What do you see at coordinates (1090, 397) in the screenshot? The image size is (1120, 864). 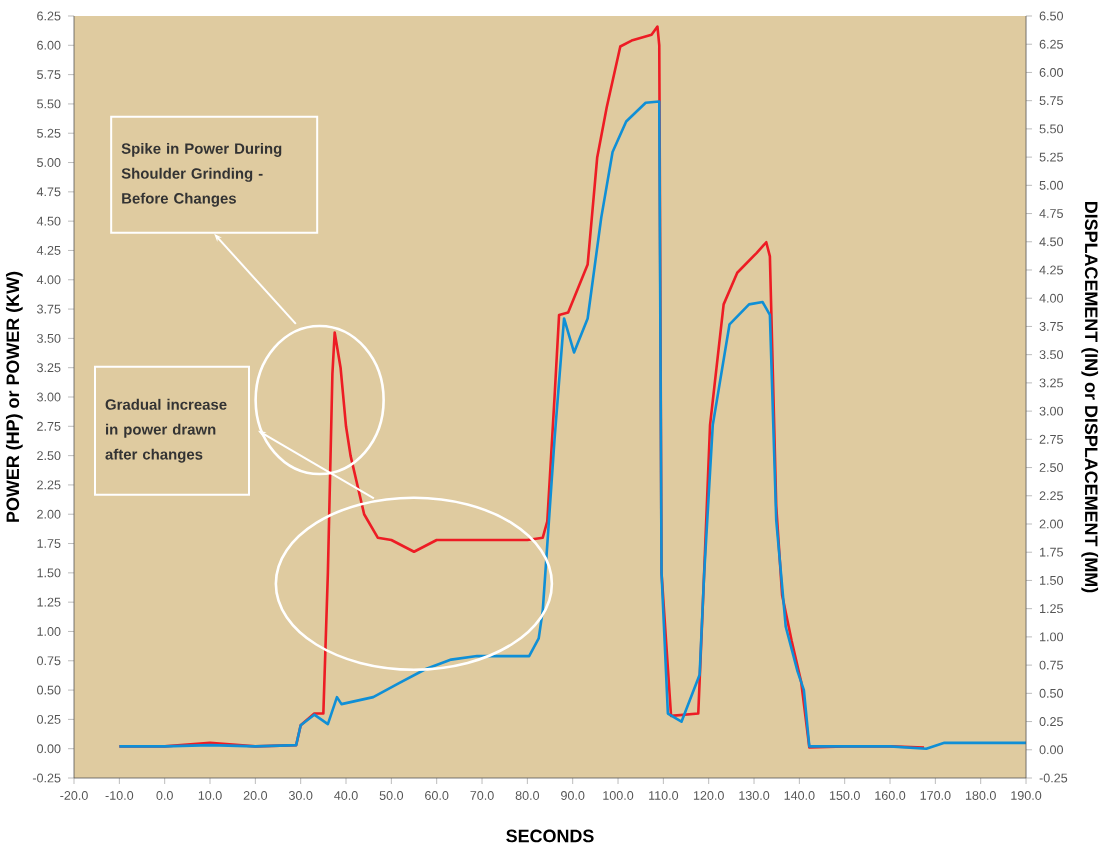 I see `y2-axis-title: DISPLACEMENT (IN) or DISPLACEMENT (MM)` at bounding box center [1090, 397].